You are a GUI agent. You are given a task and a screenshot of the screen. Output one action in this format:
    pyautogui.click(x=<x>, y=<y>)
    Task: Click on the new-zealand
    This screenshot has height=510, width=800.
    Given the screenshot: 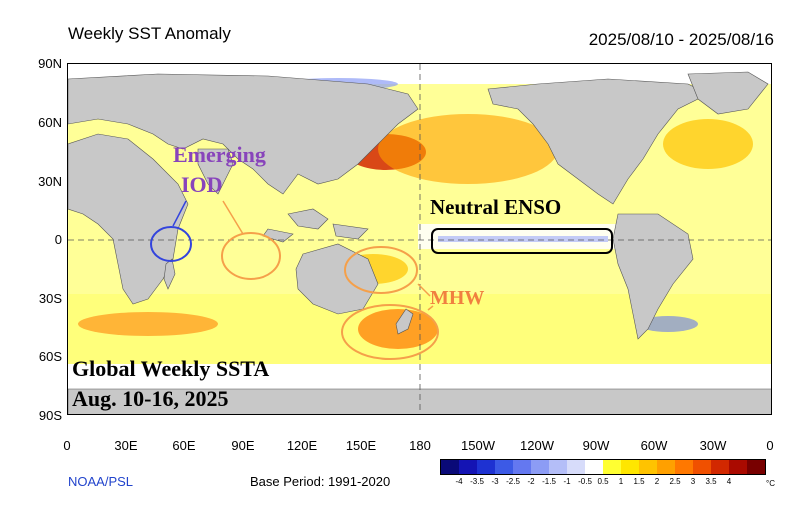 What is the action you would take?
    pyautogui.click(x=404, y=321)
    